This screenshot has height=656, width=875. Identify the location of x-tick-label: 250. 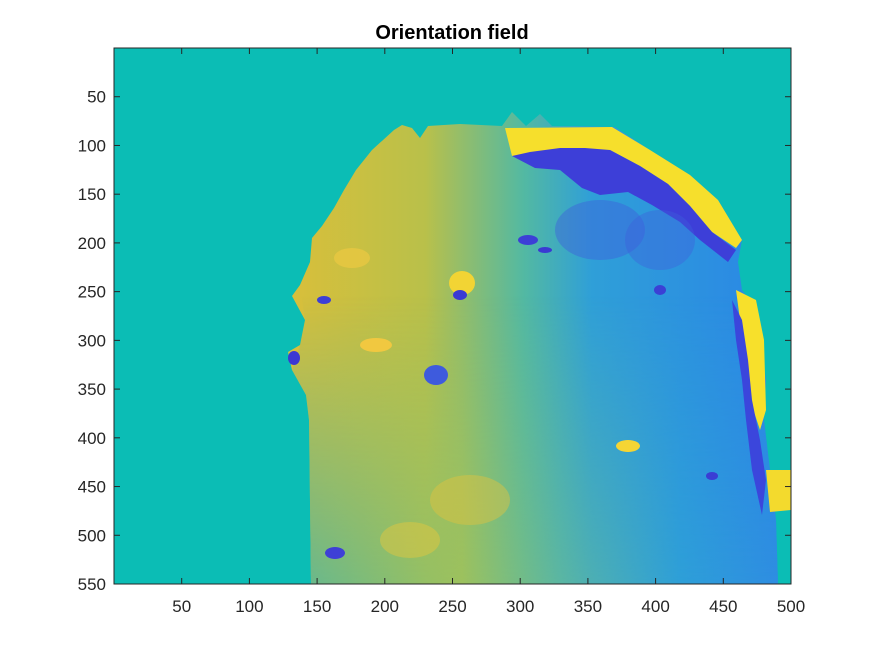
(452, 606).